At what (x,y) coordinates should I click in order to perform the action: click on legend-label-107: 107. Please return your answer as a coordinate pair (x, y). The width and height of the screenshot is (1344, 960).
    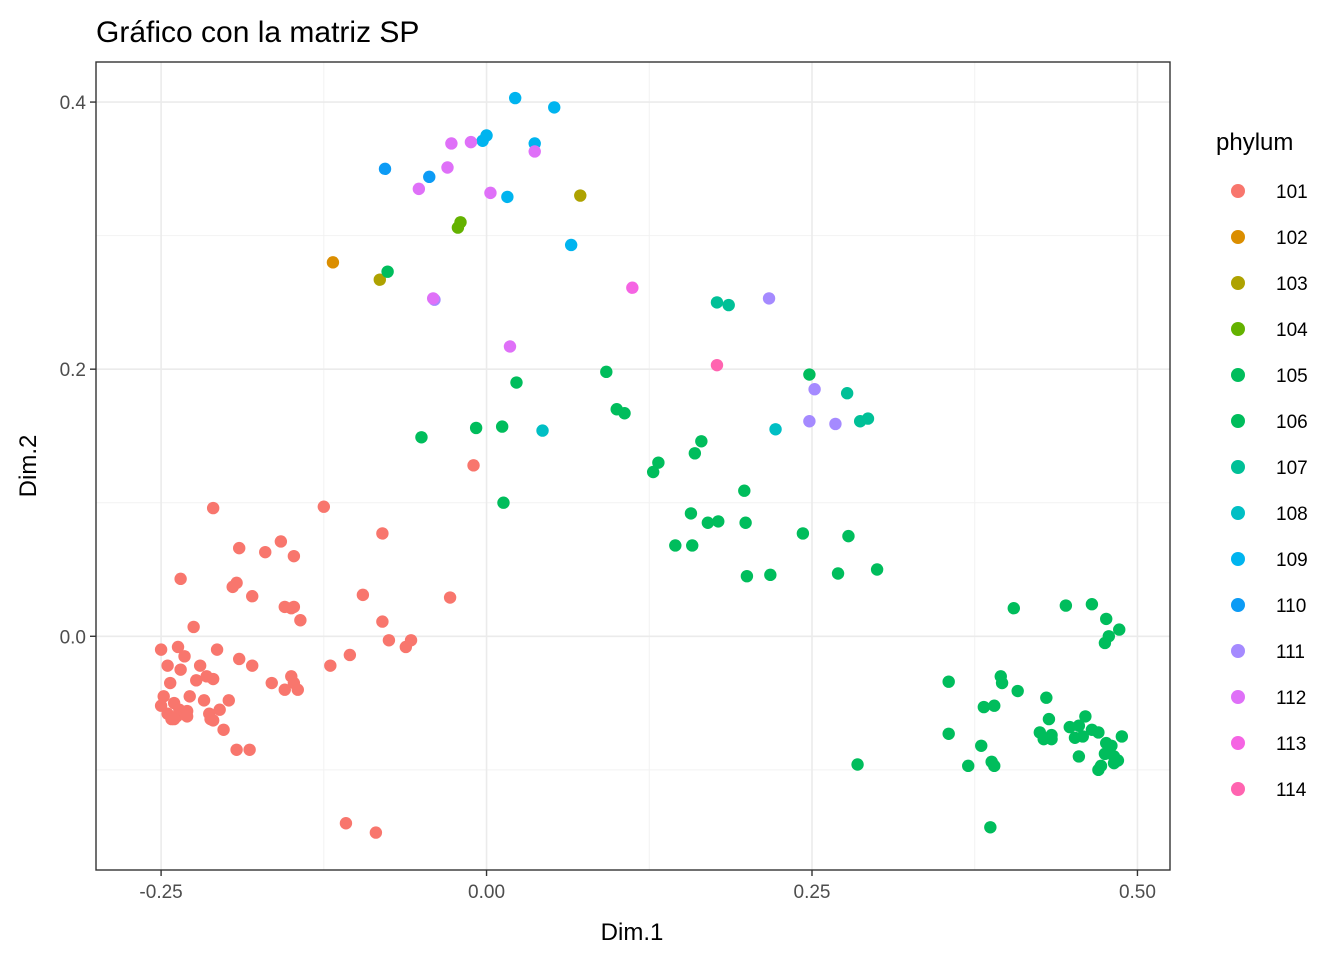
    Looking at the image, I should click on (1292, 468).